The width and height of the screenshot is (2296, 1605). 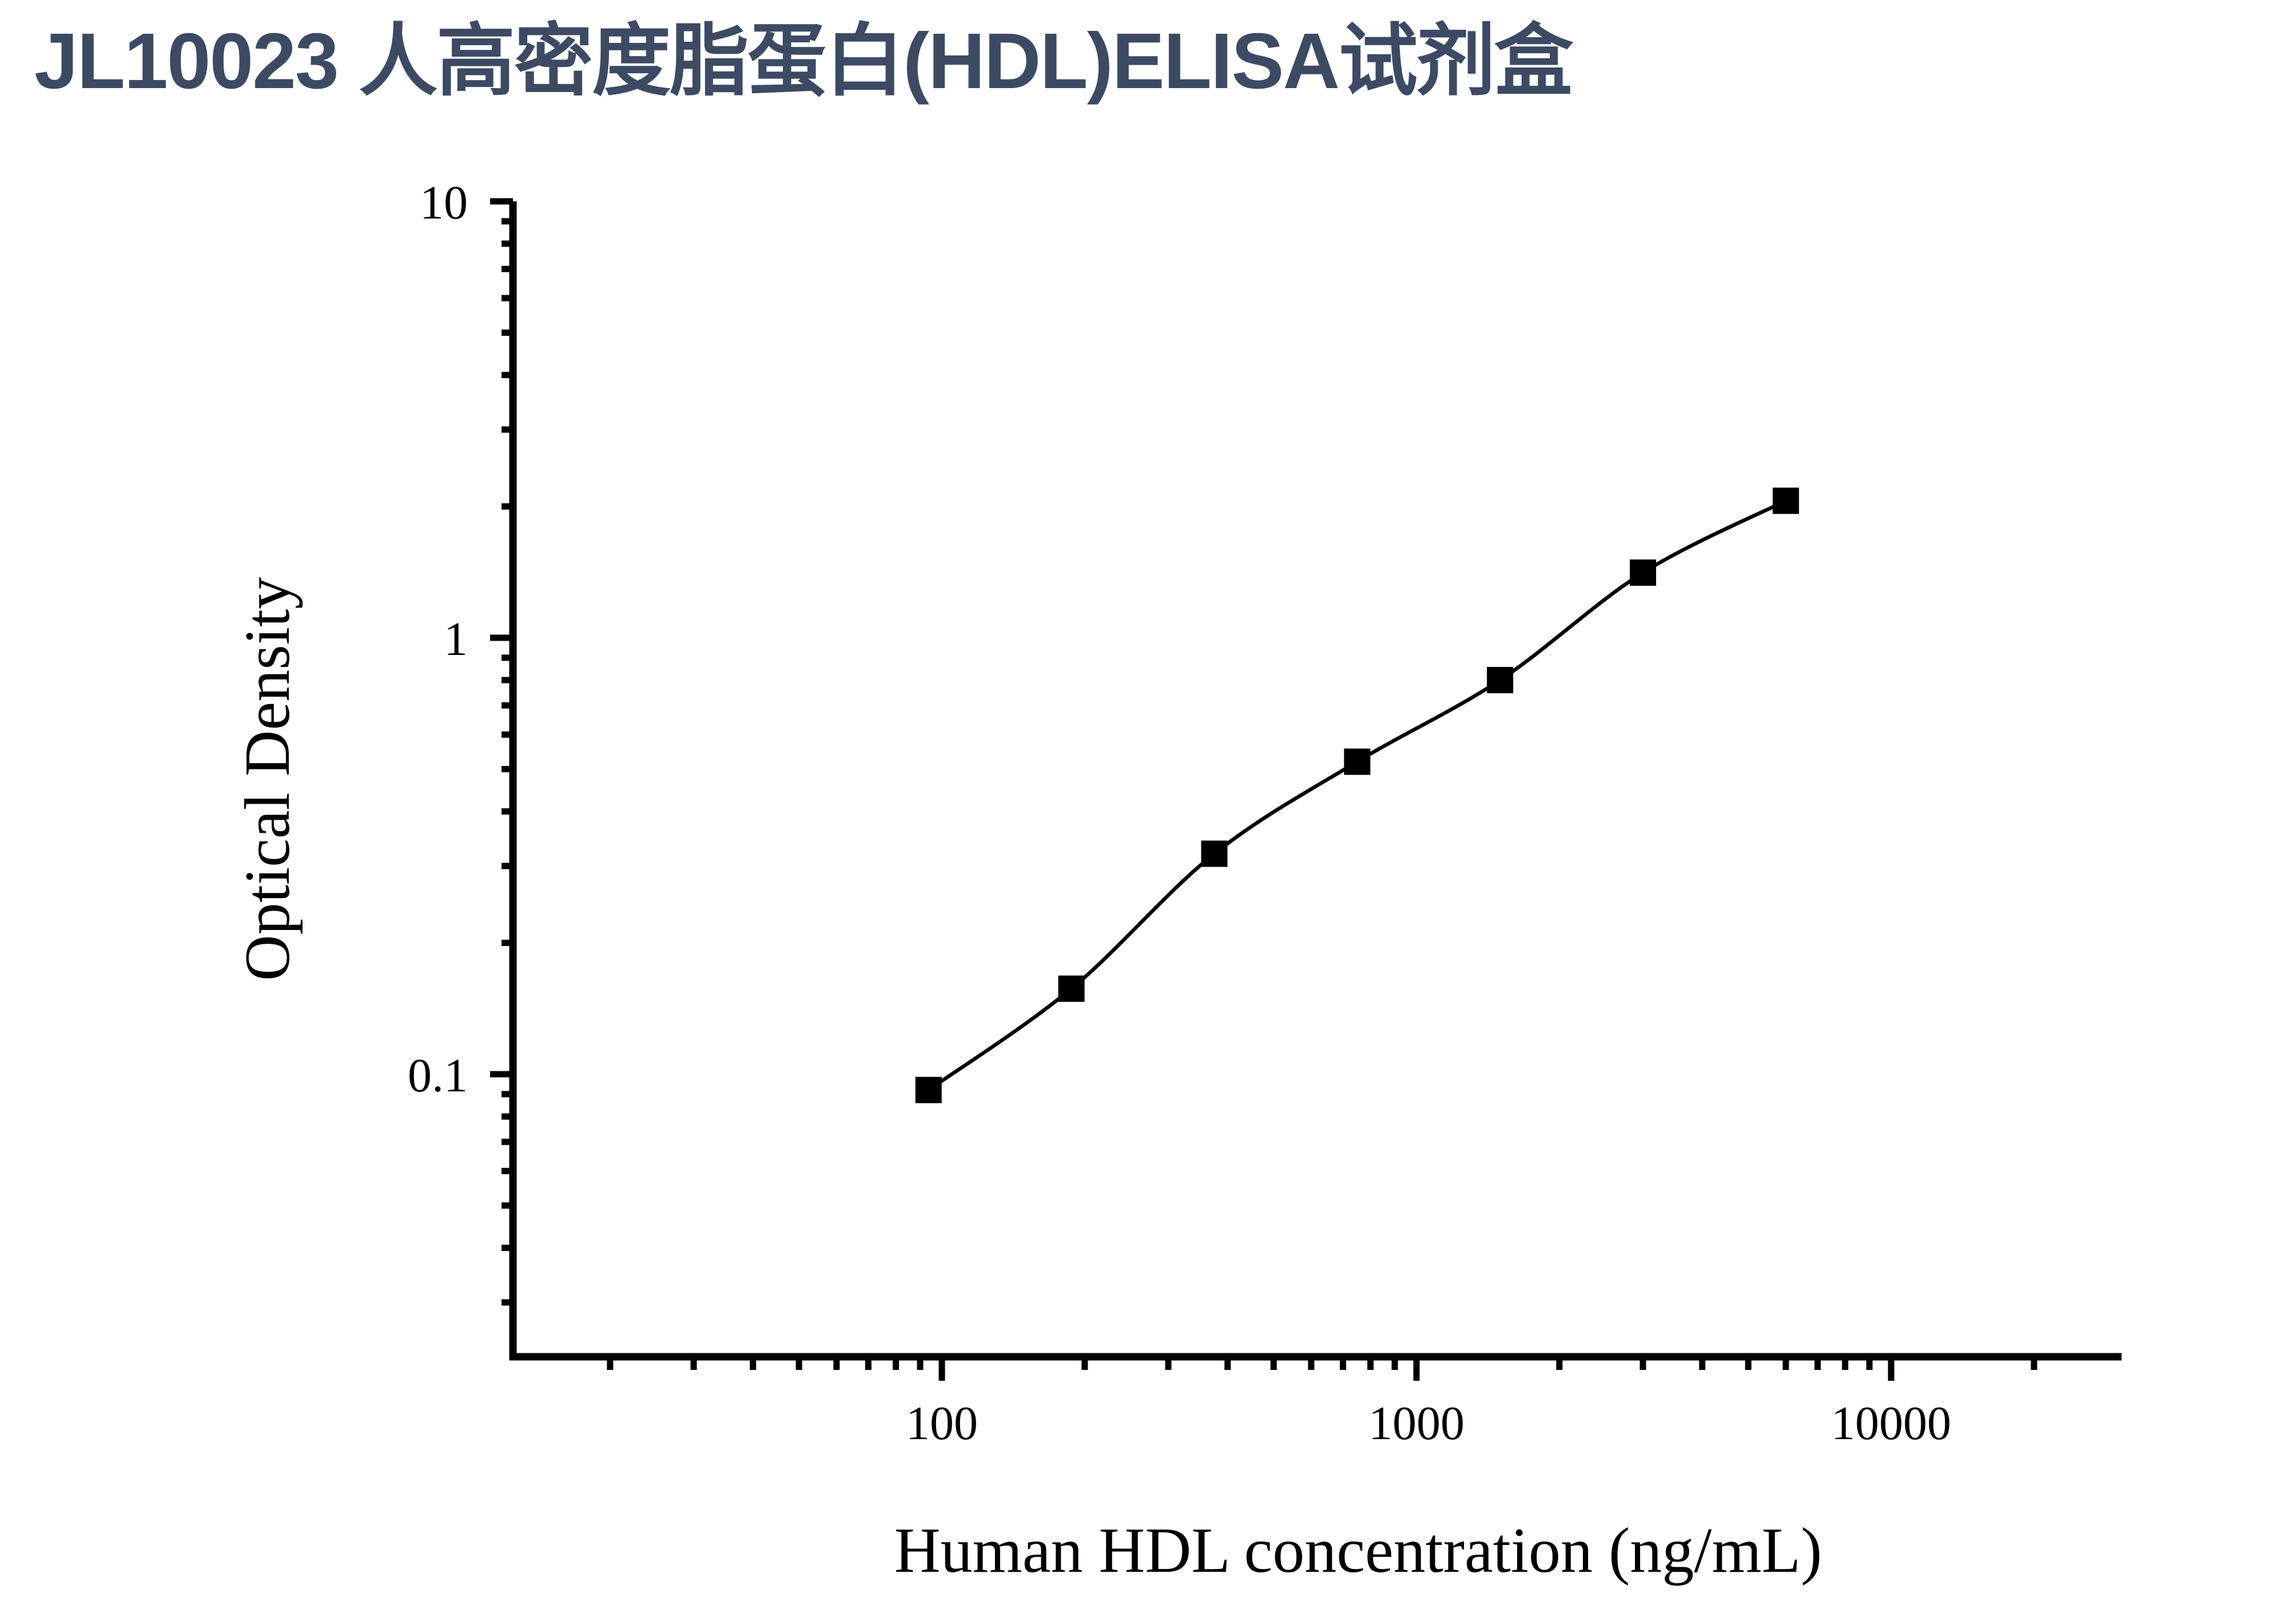 What do you see at coordinates (1357, 795) in the screenshot?
I see `fit-curve-line` at bounding box center [1357, 795].